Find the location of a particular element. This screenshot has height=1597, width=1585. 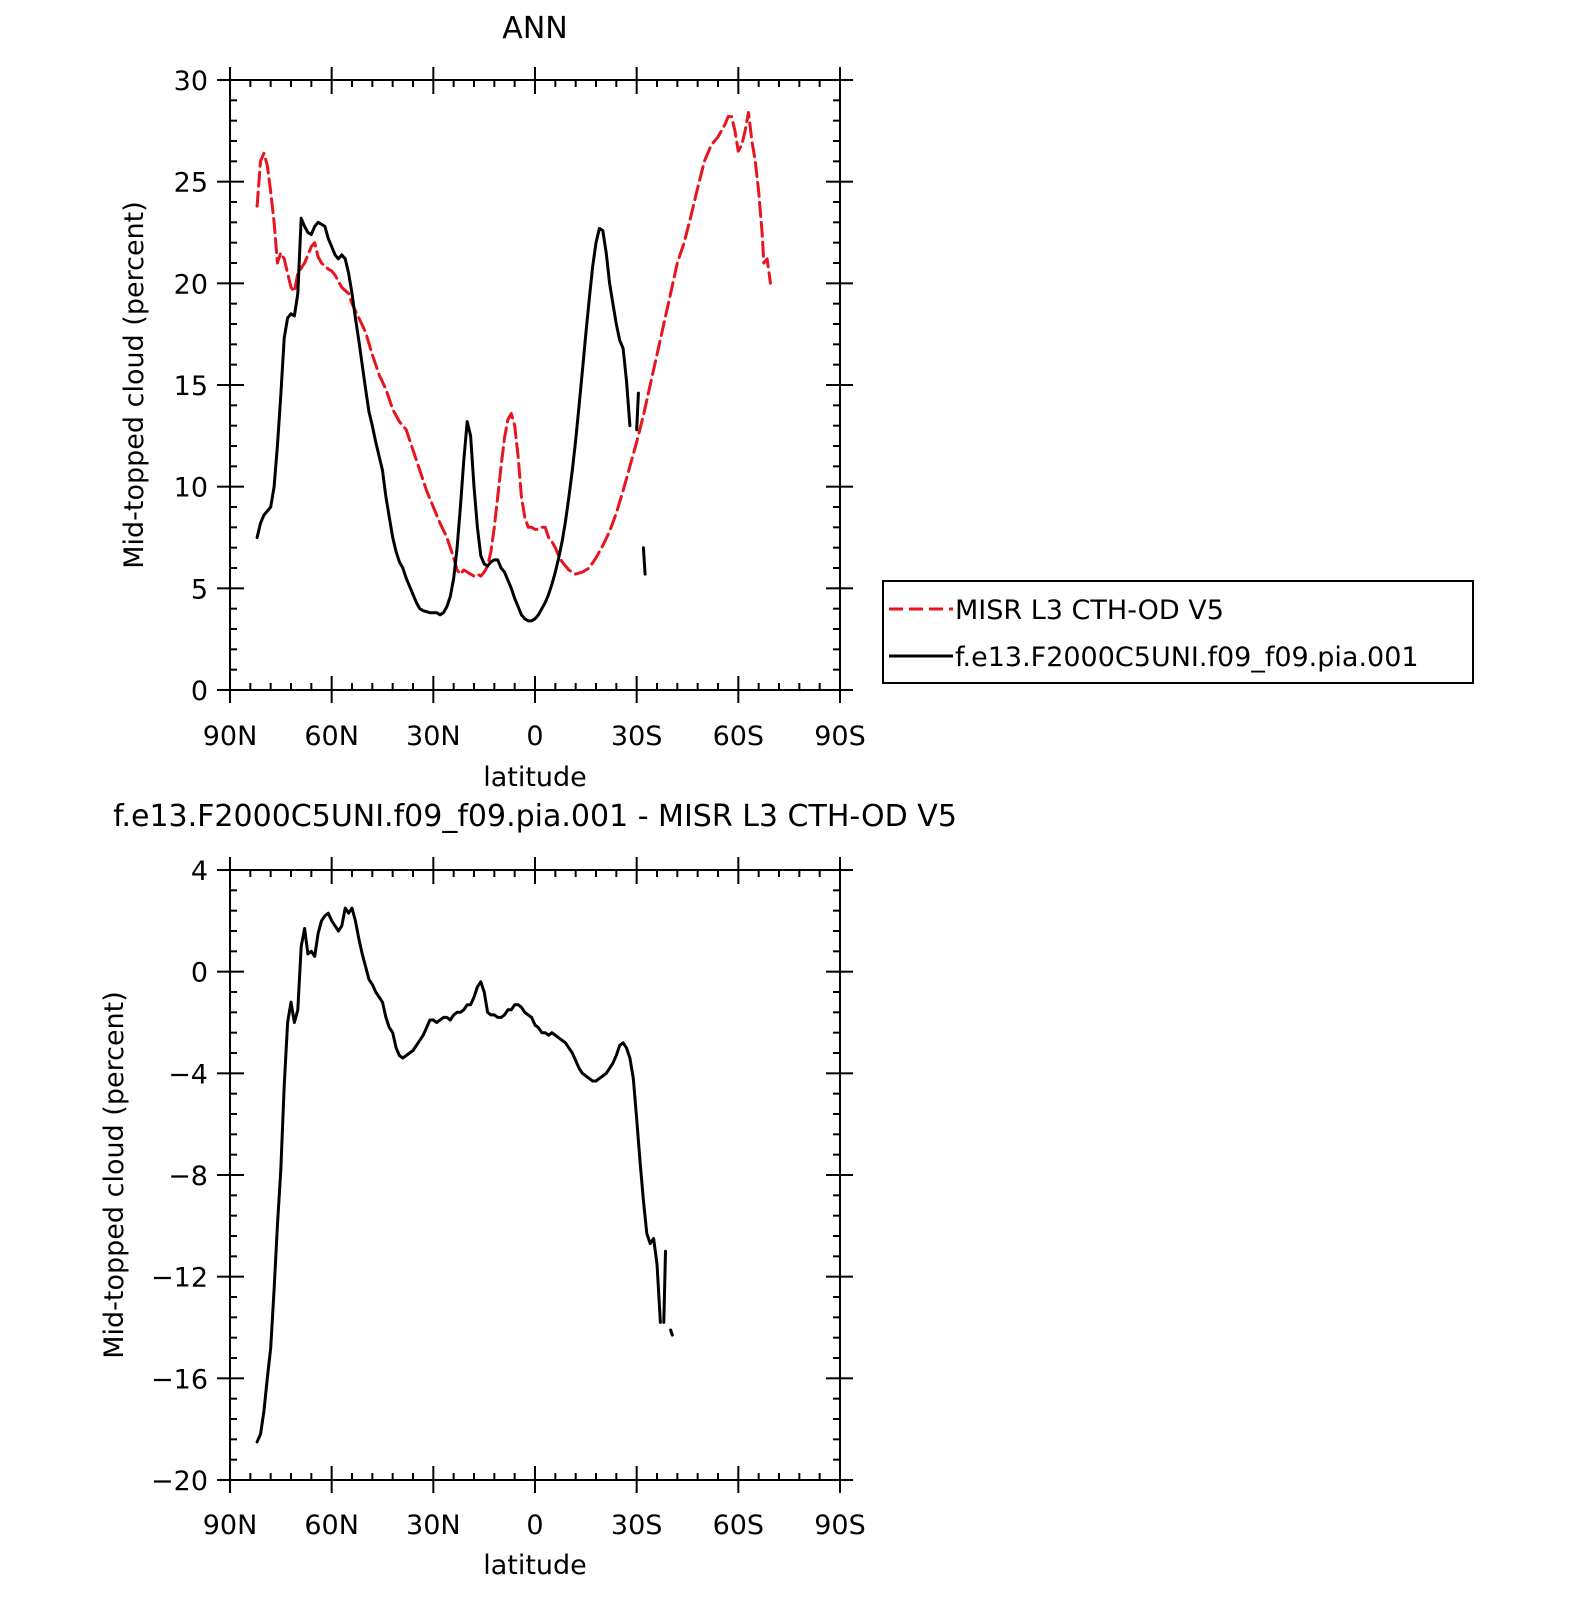

legend-box is located at coordinates (1178, 632).